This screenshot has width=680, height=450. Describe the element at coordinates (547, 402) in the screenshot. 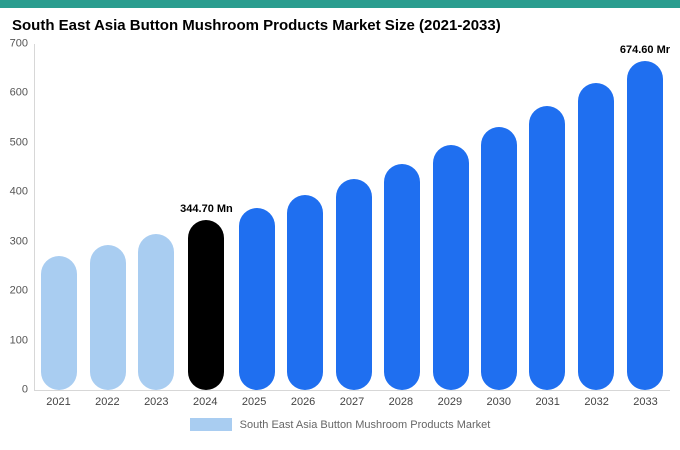

I see `x-tick-label-2031: 2031` at that location.